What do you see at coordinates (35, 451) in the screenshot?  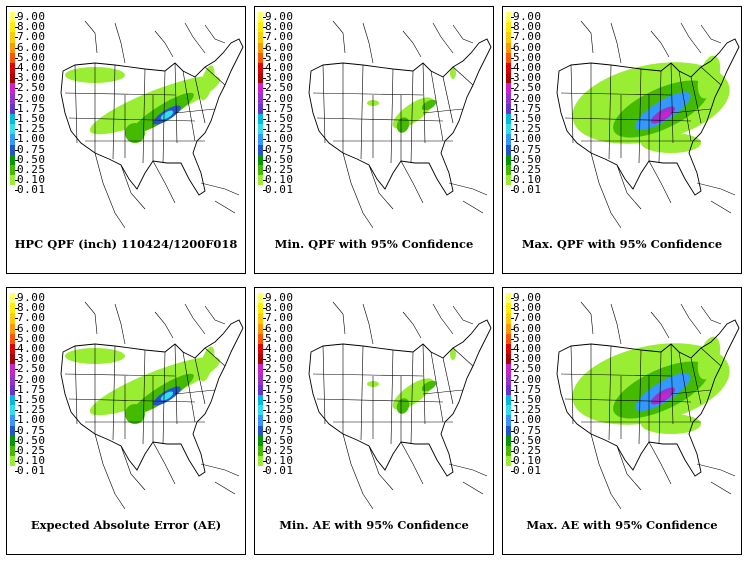 I see `legend-entry: 0.25` at bounding box center [35, 451].